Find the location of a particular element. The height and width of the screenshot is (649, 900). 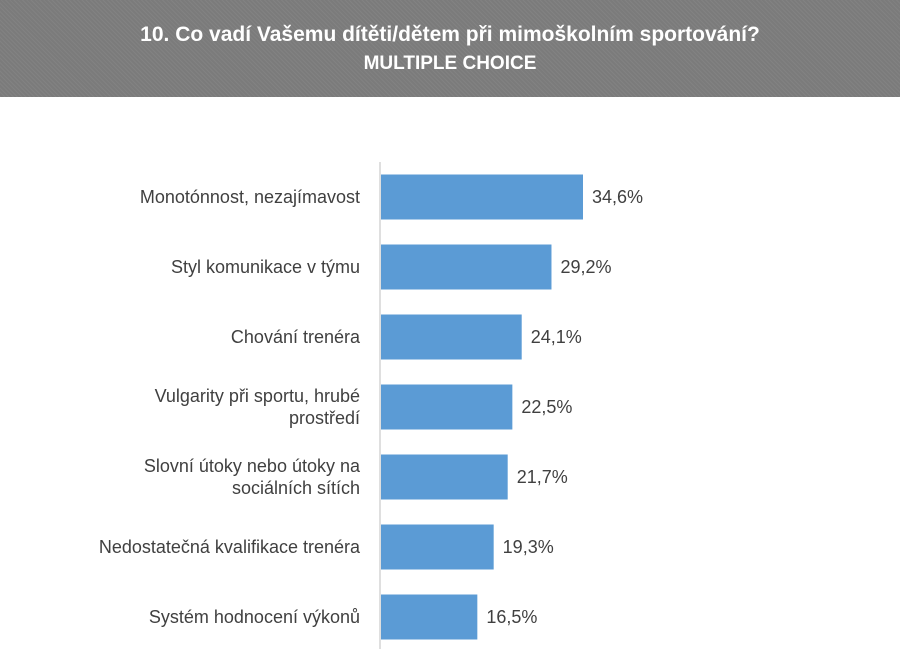

category-label-line: Systém hodnocení výkonů is located at coordinates (254, 617).